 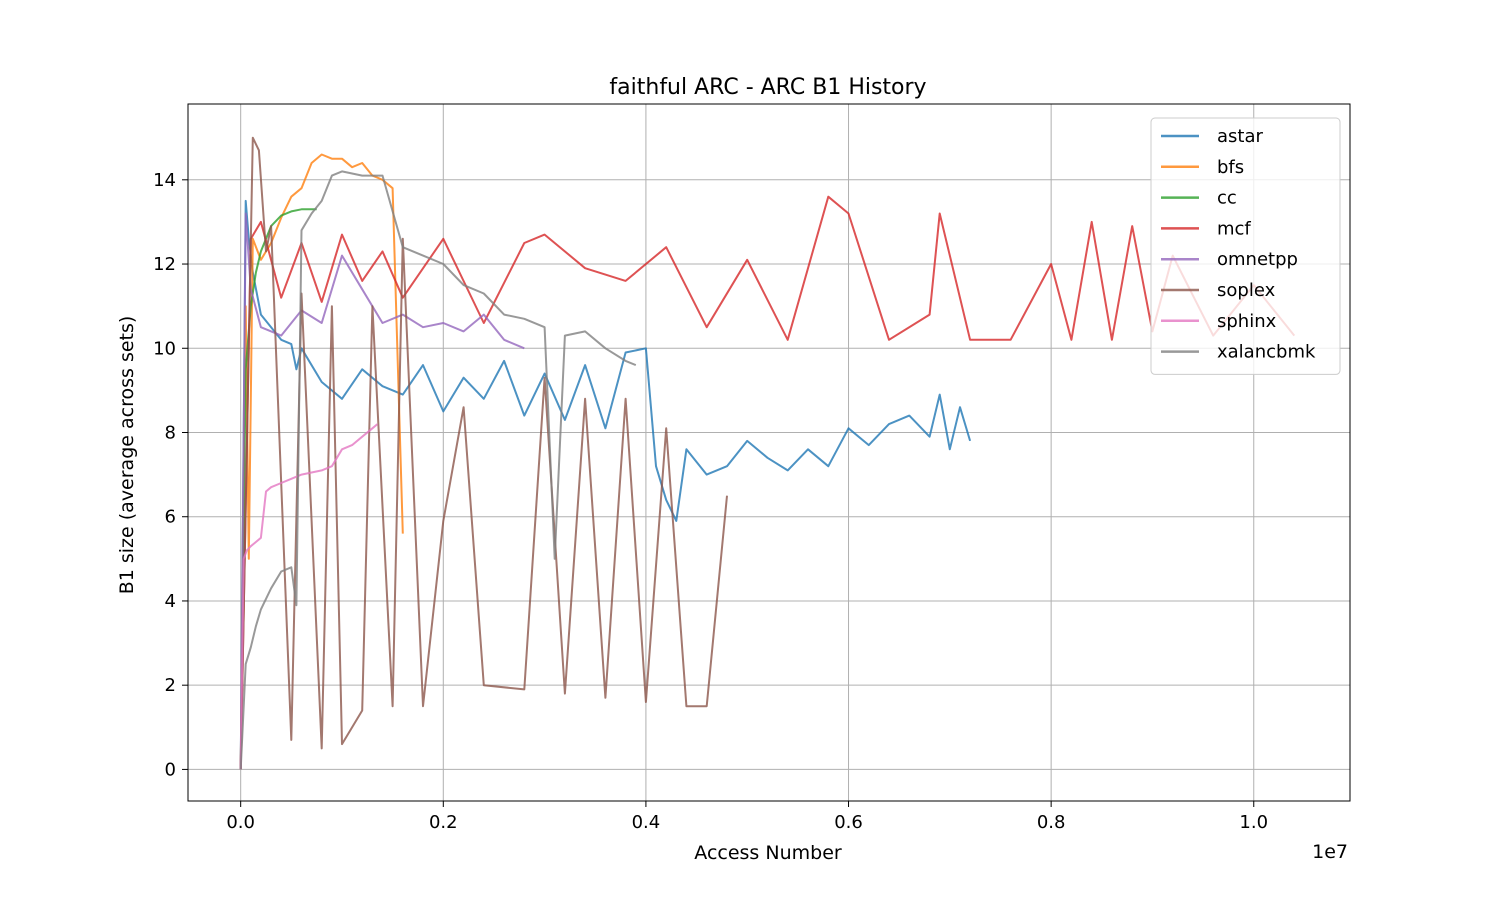 What do you see at coordinates (164, 348) in the screenshot?
I see `y-tick-label: 10` at bounding box center [164, 348].